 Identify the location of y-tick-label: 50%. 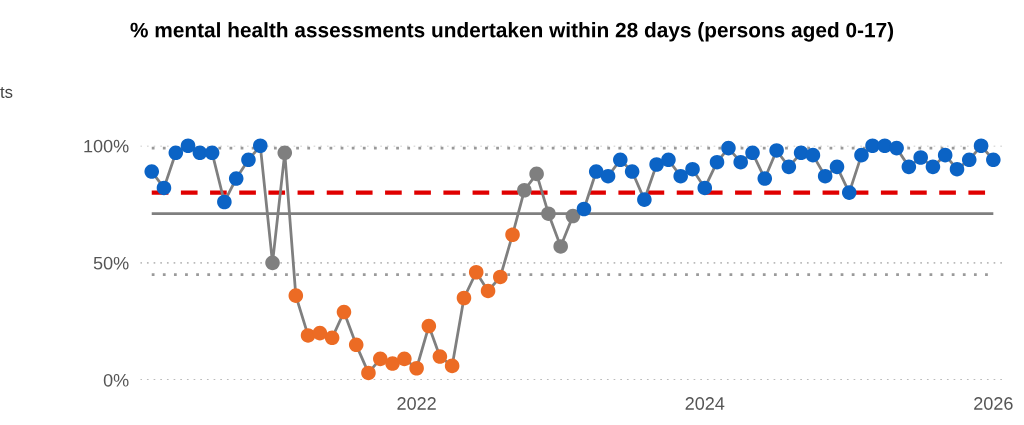
(111, 263).